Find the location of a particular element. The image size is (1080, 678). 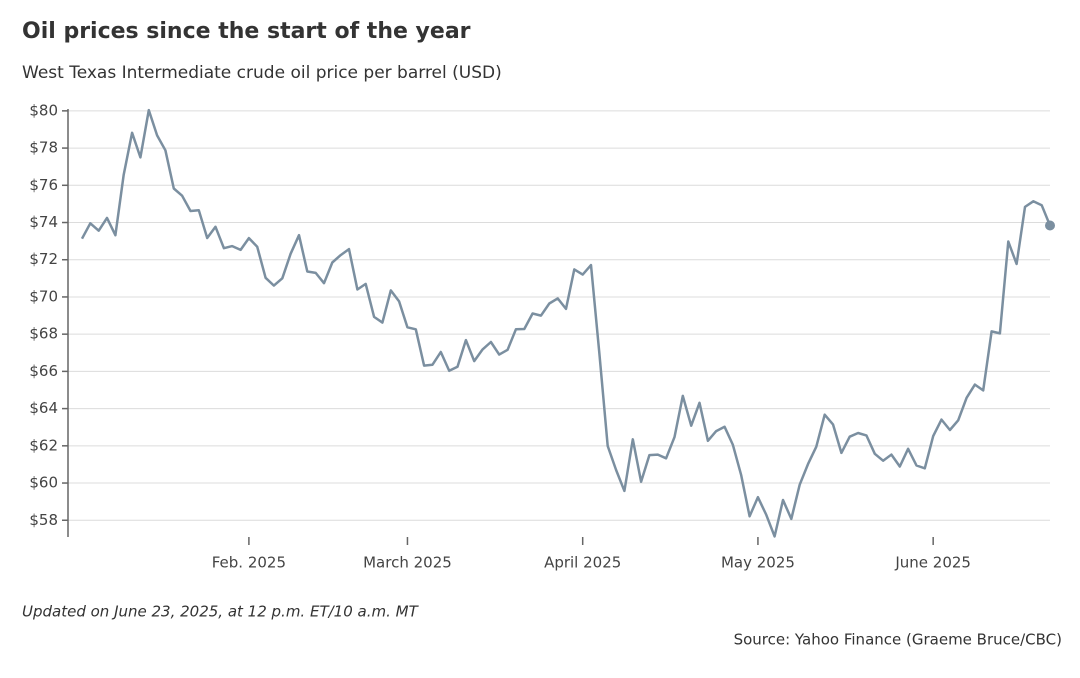

x-tick-label: March 2025 is located at coordinates (407, 563).